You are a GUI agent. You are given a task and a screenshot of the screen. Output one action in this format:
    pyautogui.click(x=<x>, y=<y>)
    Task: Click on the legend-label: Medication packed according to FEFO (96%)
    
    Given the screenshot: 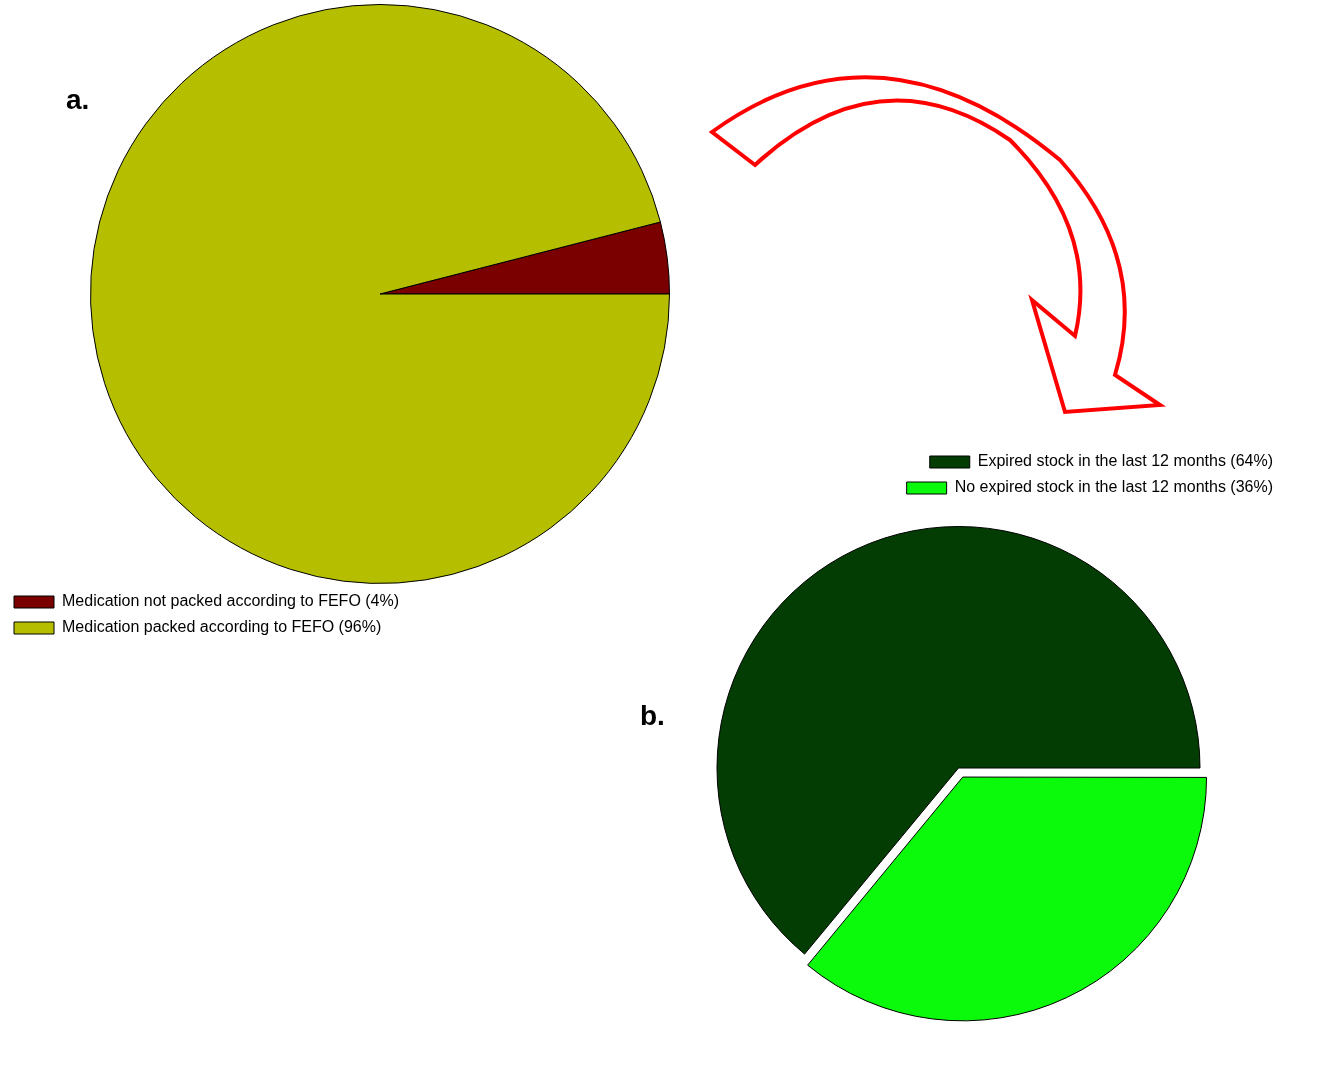 What is the action you would take?
    pyautogui.click(x=222, y=627)
    